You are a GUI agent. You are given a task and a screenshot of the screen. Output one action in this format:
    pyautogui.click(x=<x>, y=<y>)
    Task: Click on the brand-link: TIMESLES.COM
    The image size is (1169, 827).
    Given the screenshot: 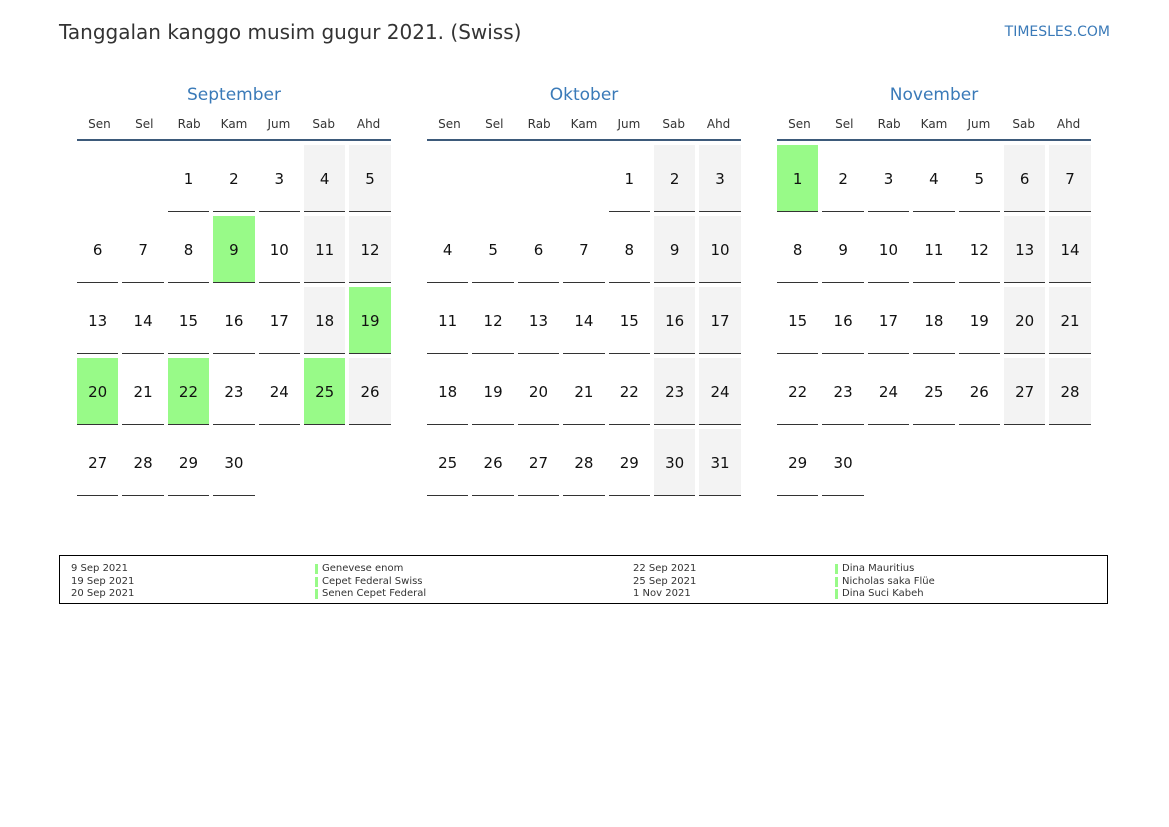 What is the action you would take?
    pyautogui.click(x=1057, y=32)
    